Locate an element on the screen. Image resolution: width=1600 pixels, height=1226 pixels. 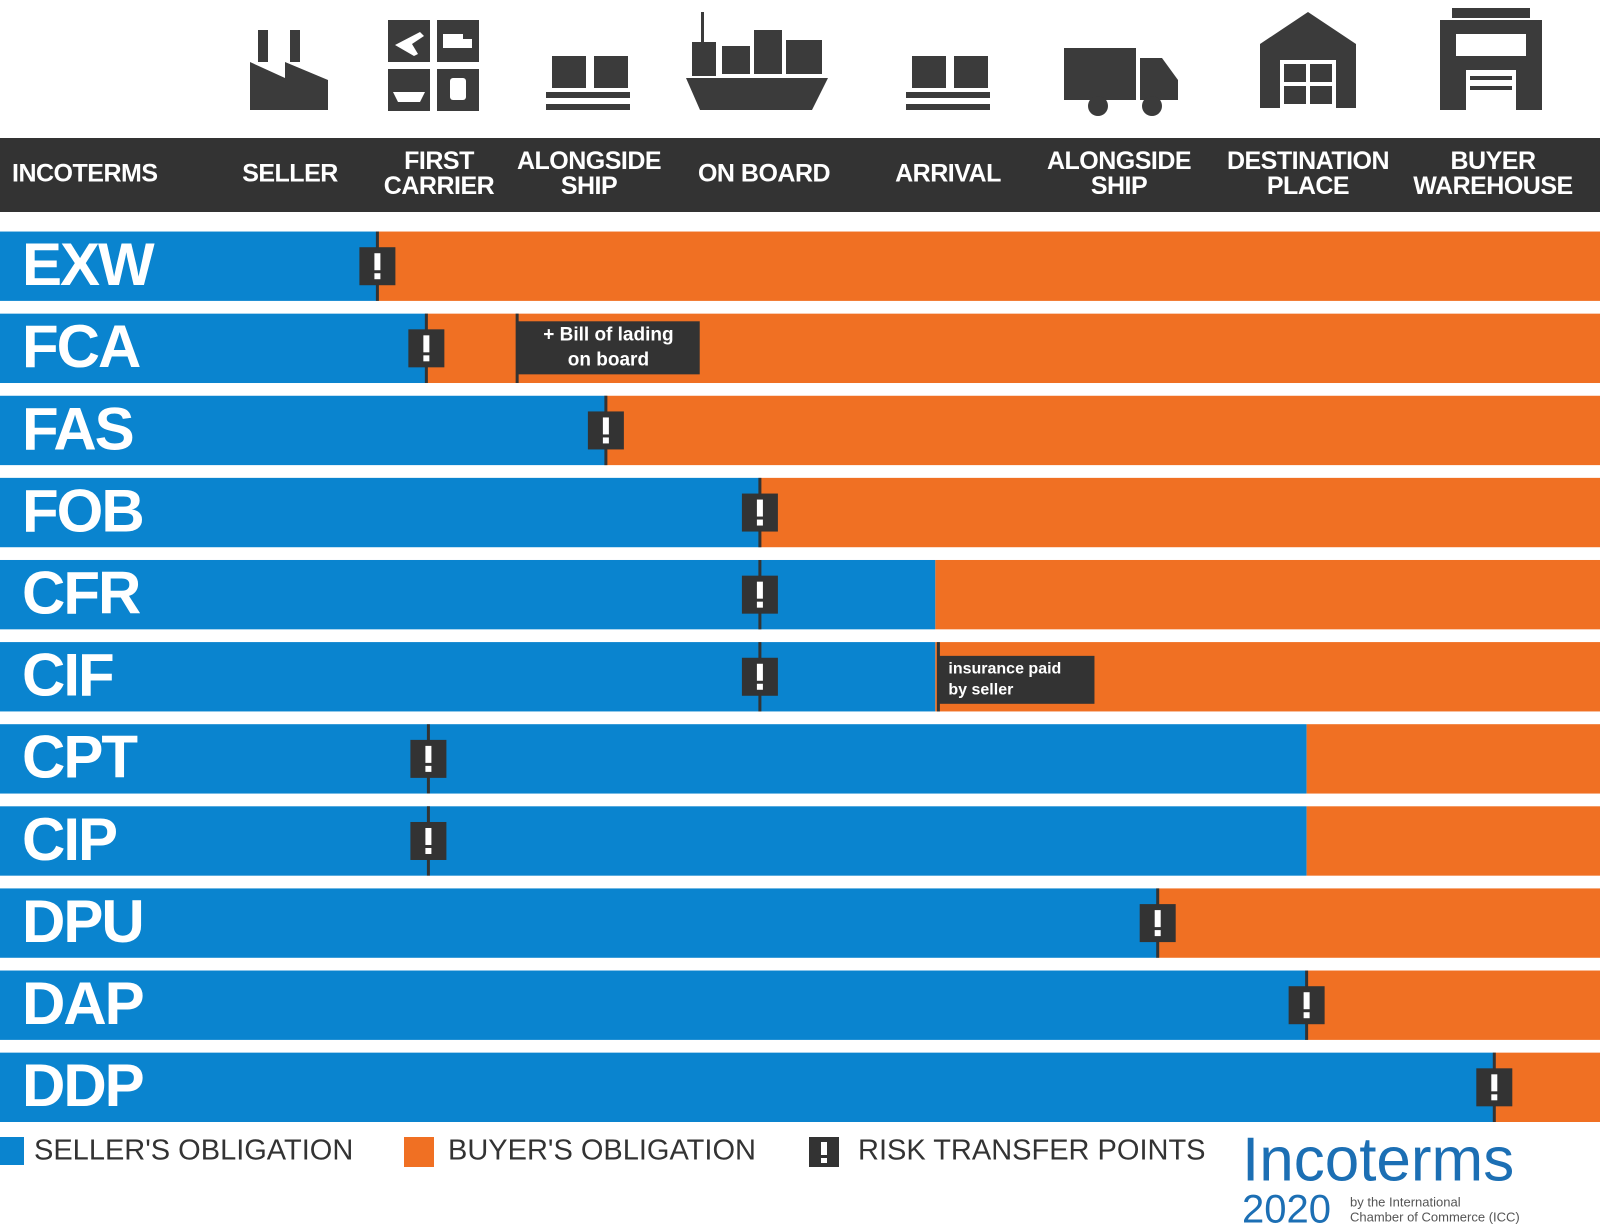
header-band is located at coordinates (800, 175).